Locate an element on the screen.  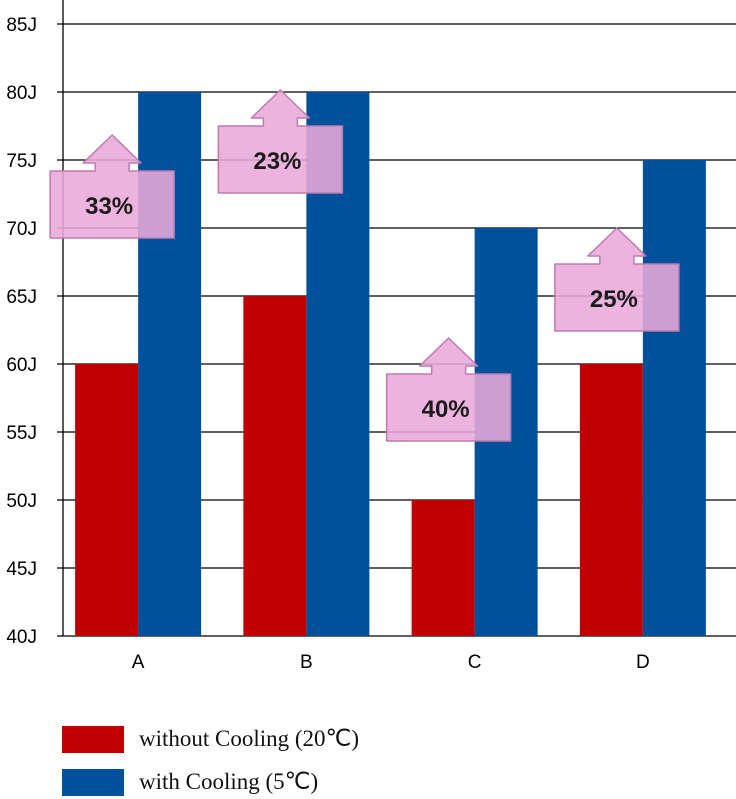
bar-without-cooling-c is located at coordinates (443, 568).